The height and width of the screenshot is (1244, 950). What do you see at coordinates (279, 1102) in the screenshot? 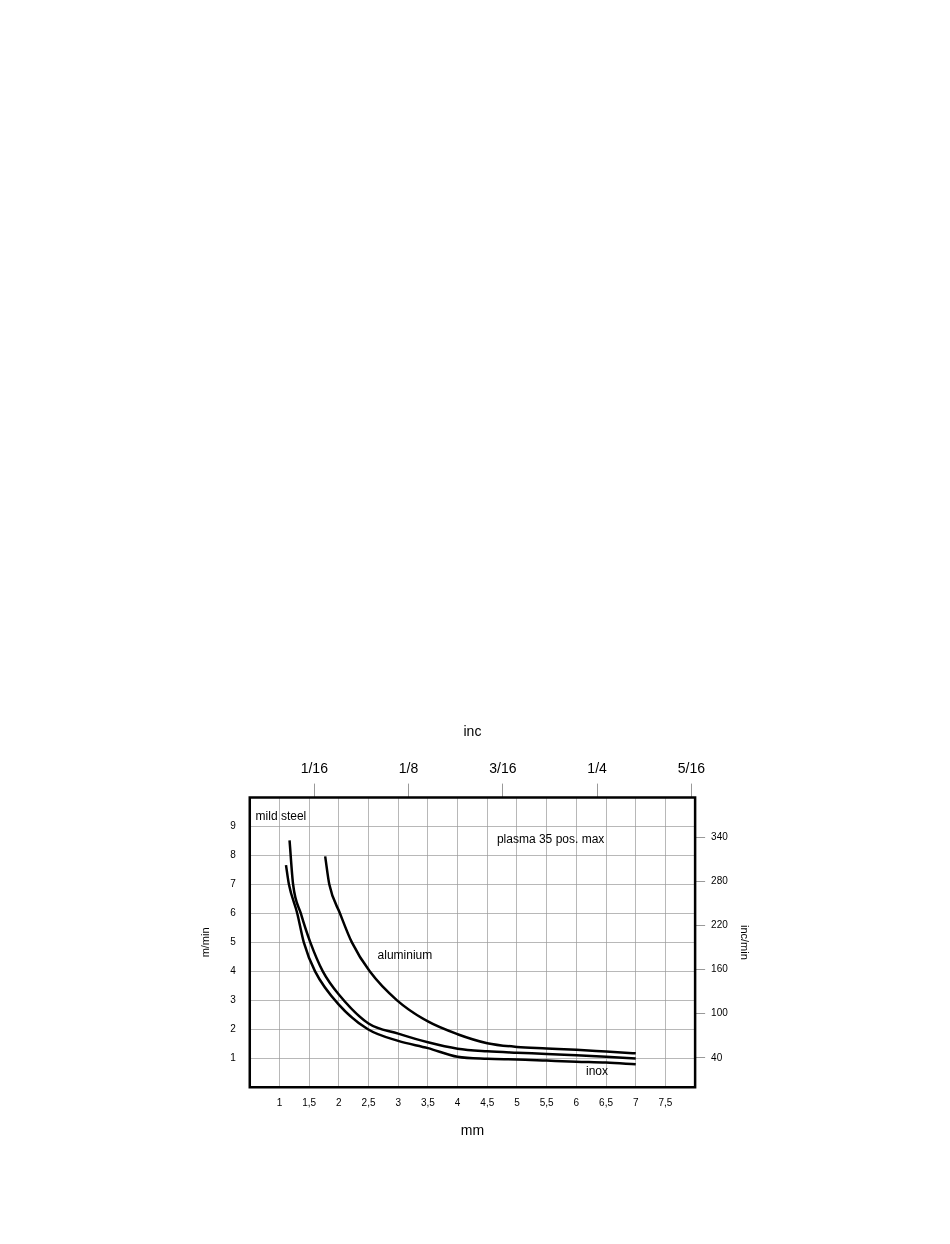
I see `x-tick-label: 1` at bounding box center [279, 1102].